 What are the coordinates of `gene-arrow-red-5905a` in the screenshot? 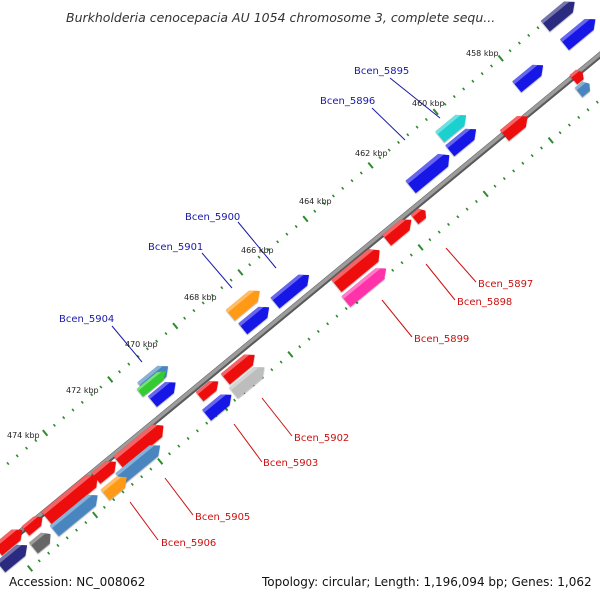 It's located at (138, 446).